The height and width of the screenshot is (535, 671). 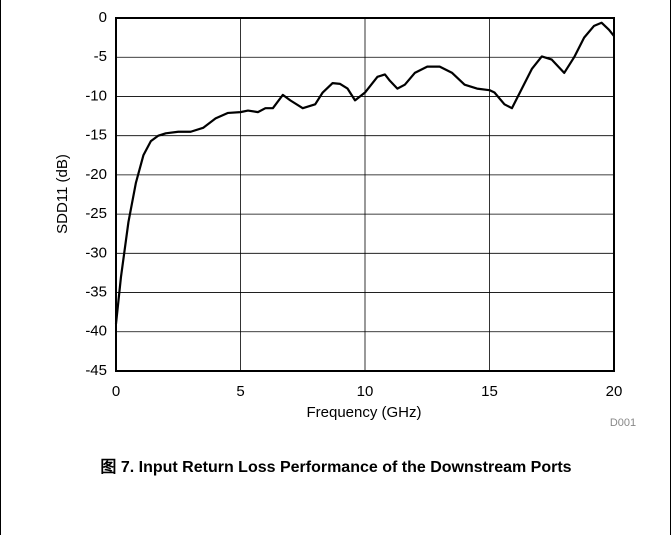 What do you see at coordinates (240, 391) in the screenshot?
I see `x-tick-label: 5` at bounding box center [240, 391].